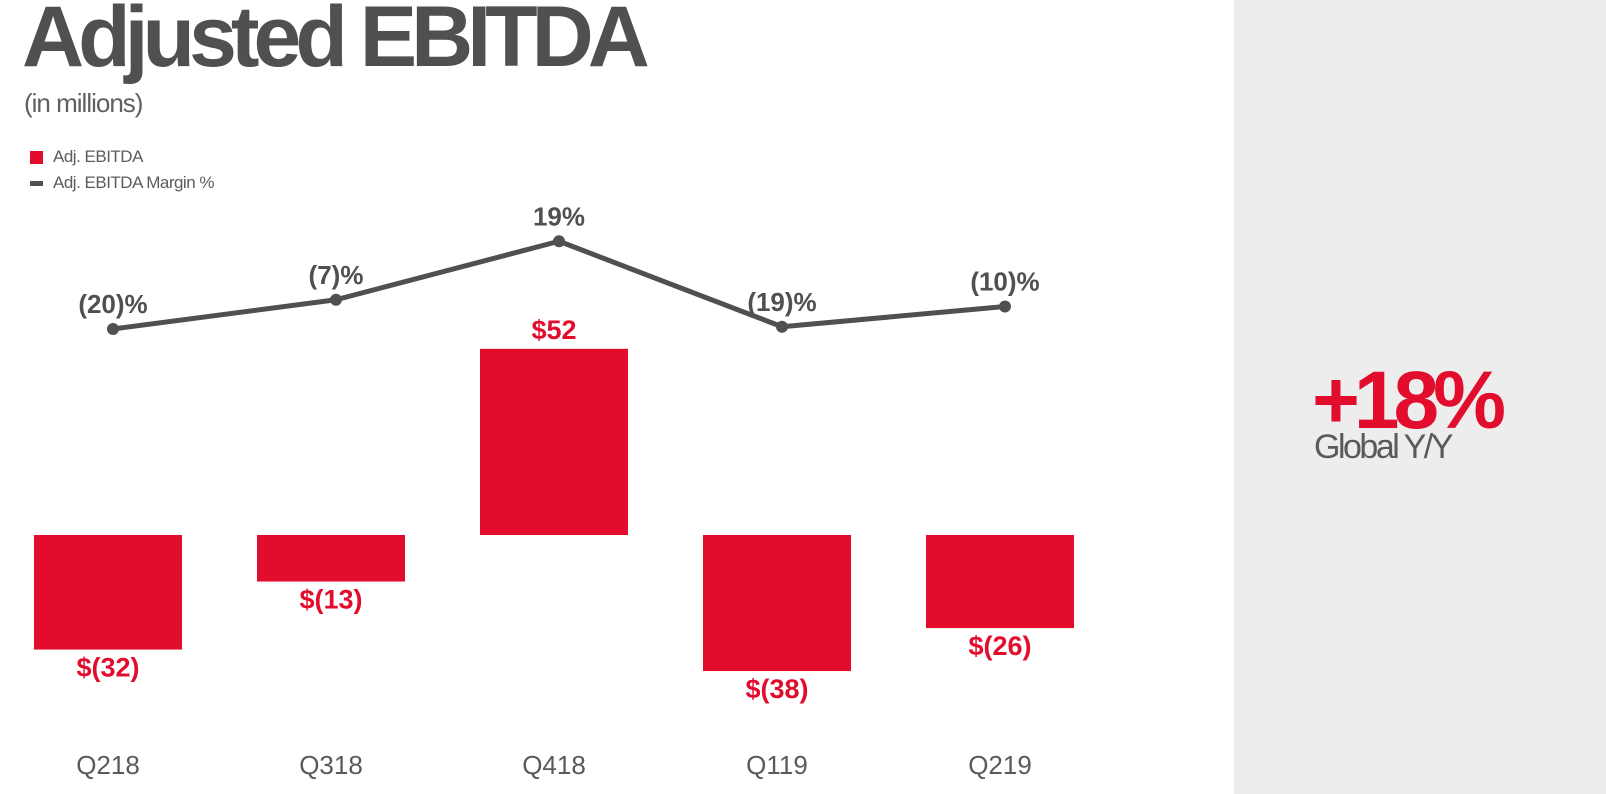 The width and height of the screenshot is (1606, 794). Describe the element at coordinates (554, 441) in the screenshot. I see `bar-q418` at that location.